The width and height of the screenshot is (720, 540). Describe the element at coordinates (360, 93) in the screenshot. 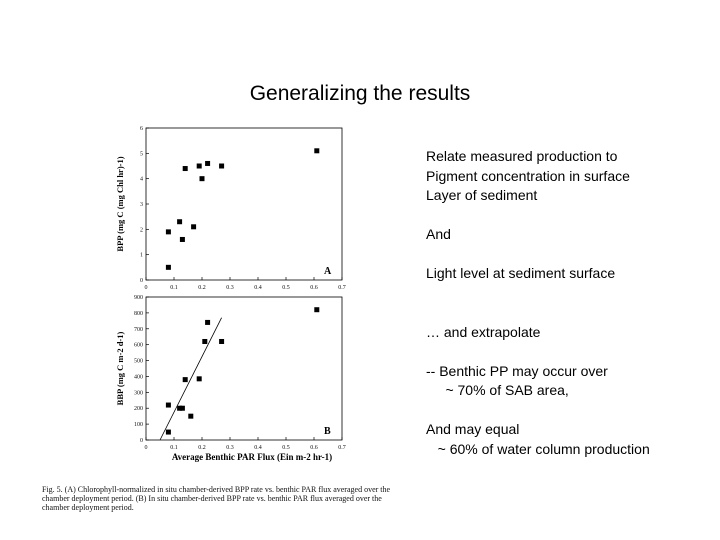

I see `slide-title: Generalizing the results` at that location.